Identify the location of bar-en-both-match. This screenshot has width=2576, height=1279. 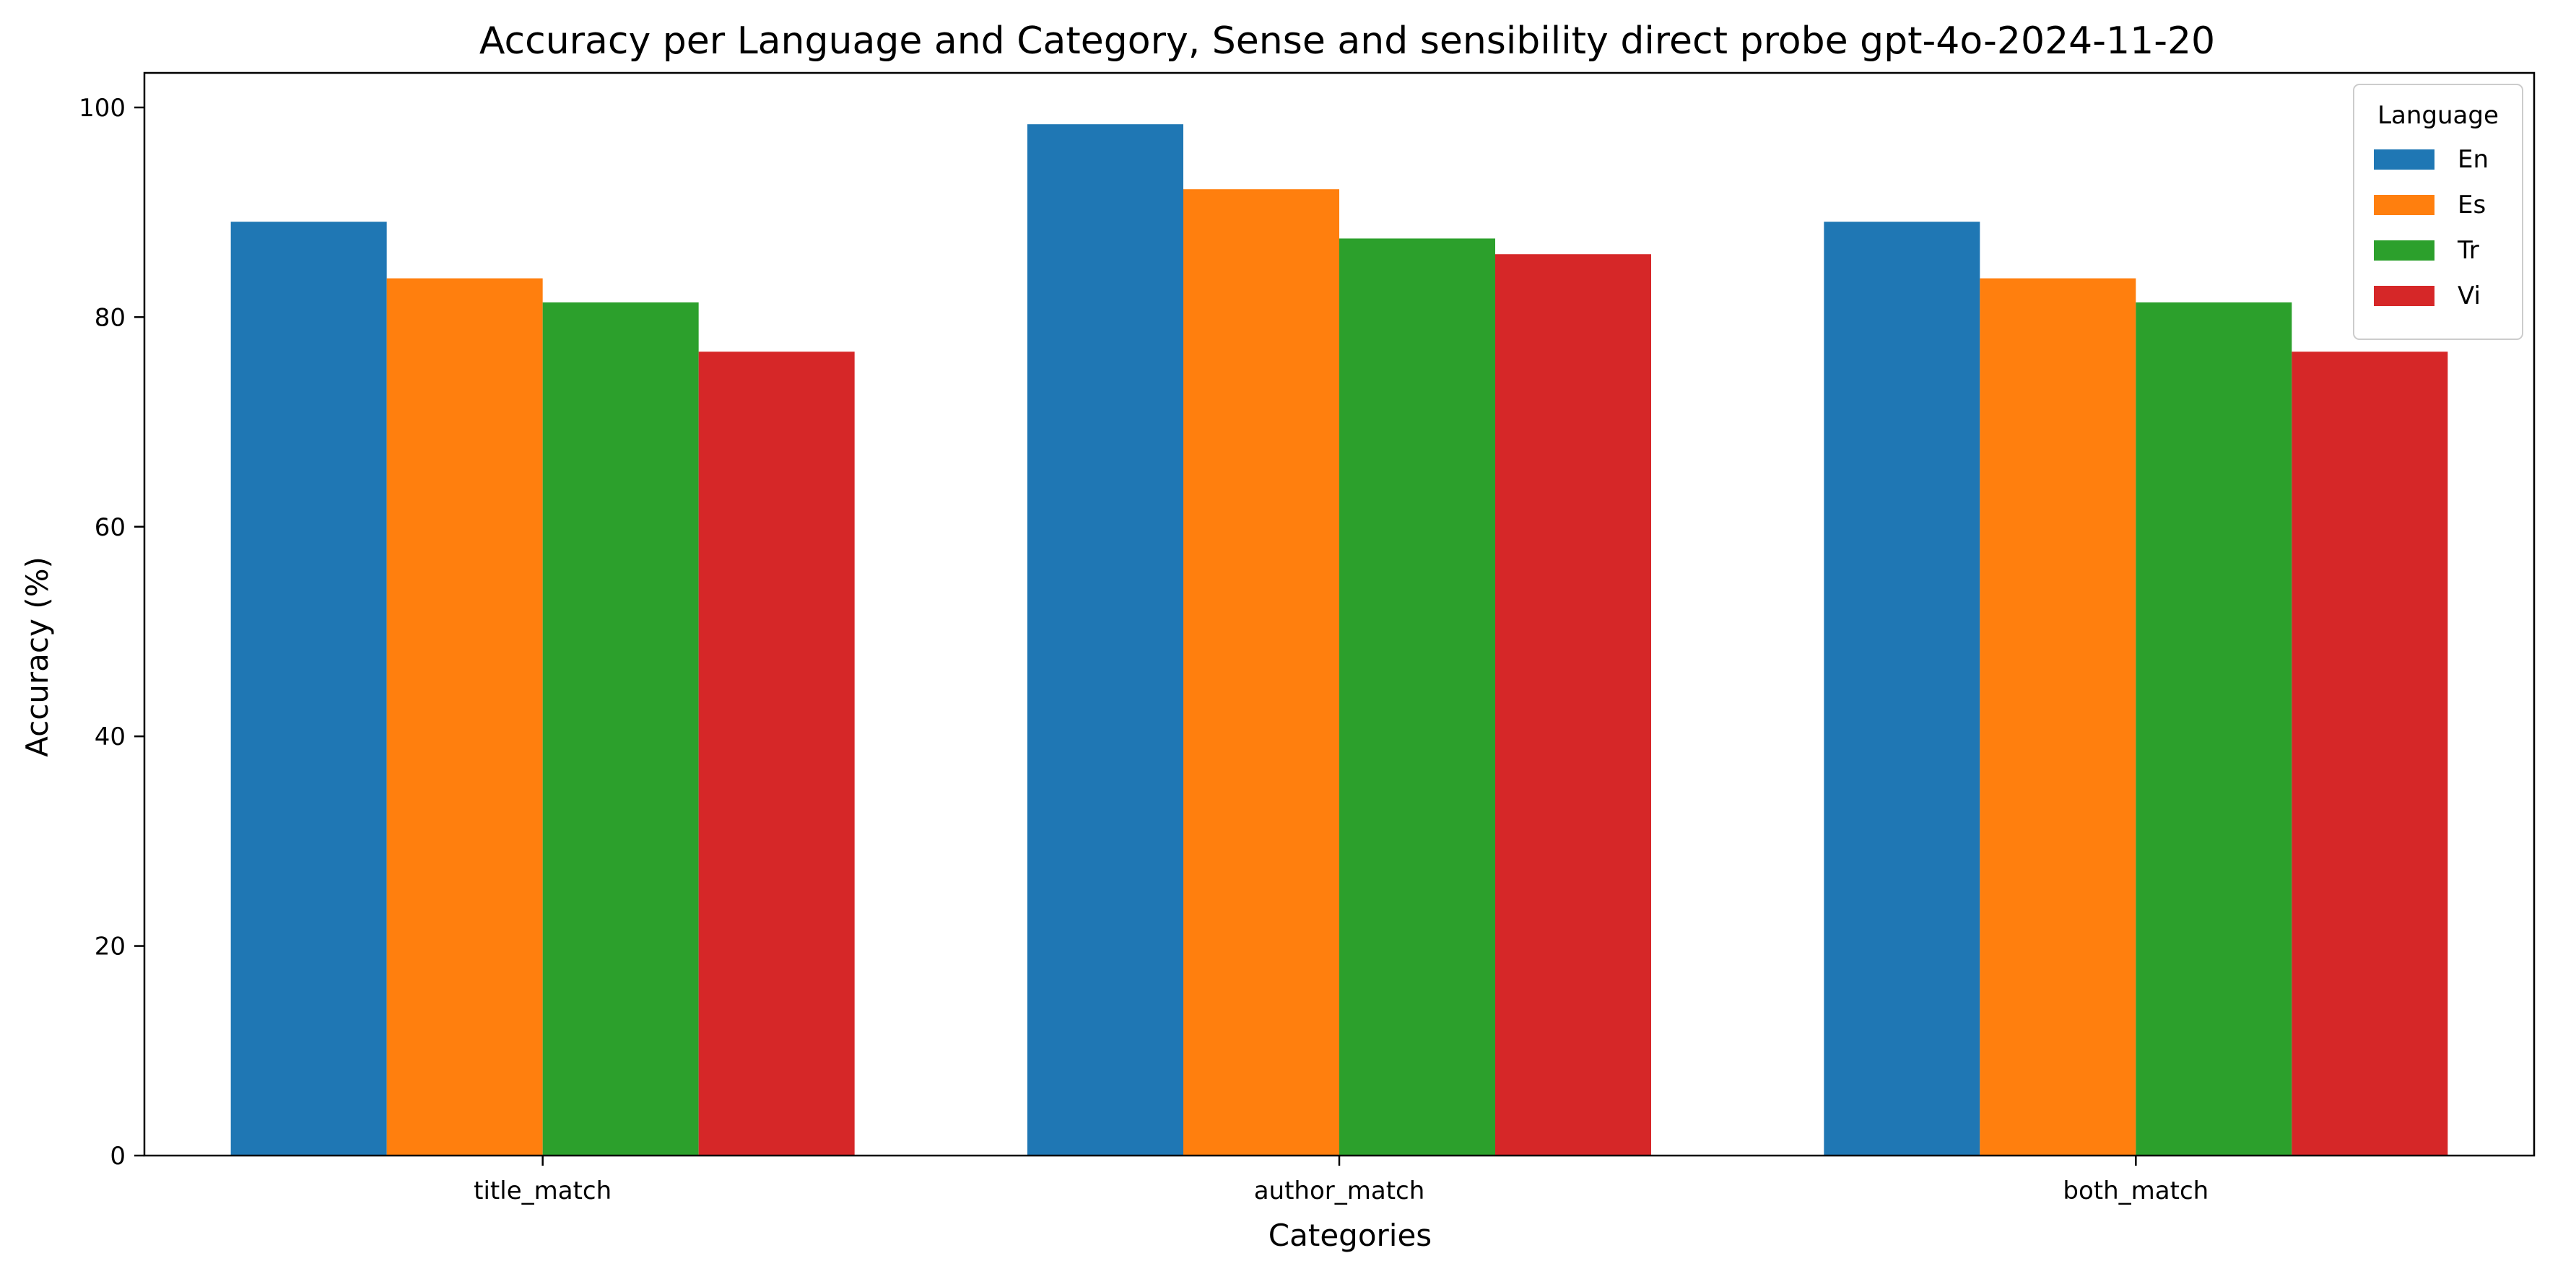
(1902, 689).